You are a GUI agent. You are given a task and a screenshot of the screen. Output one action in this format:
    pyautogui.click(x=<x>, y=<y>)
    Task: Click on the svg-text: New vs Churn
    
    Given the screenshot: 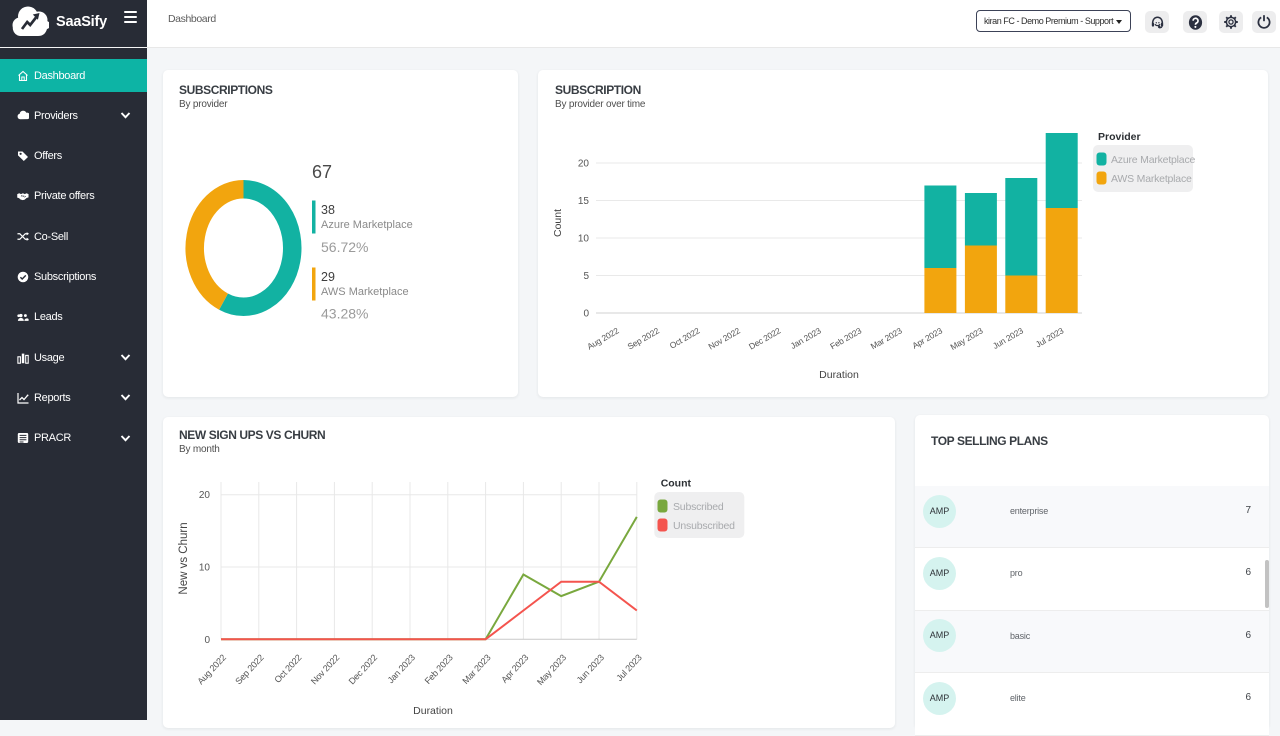 What is the action you would take?
    pyautogui.click(x=184, y=558)
    